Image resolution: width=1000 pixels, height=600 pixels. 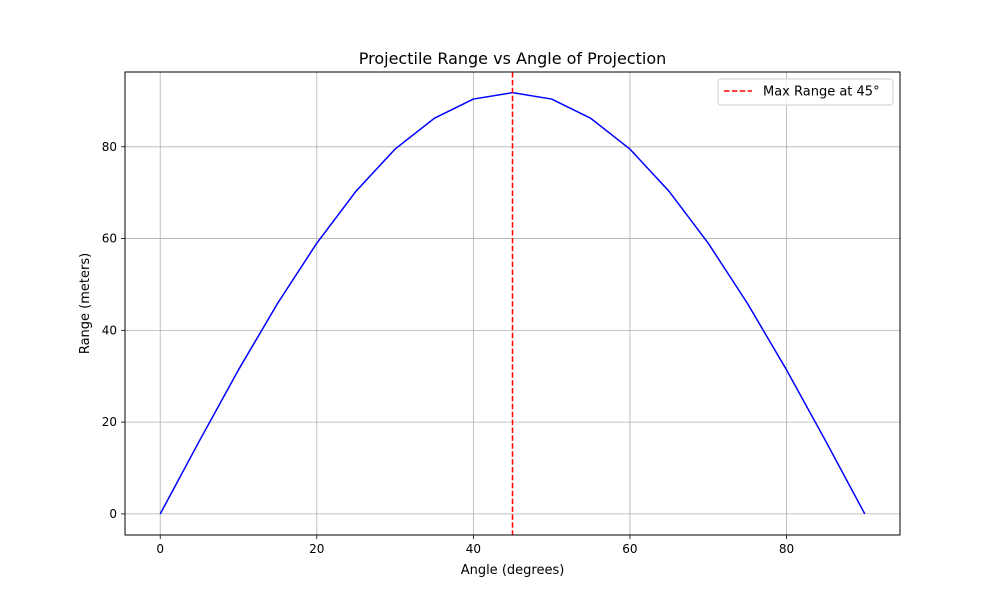 What do you see at coordinates (821, 92) in the screenshot?
I see `legend-label-max-range: Max Range at 45°` at bounding box center [821, 92].